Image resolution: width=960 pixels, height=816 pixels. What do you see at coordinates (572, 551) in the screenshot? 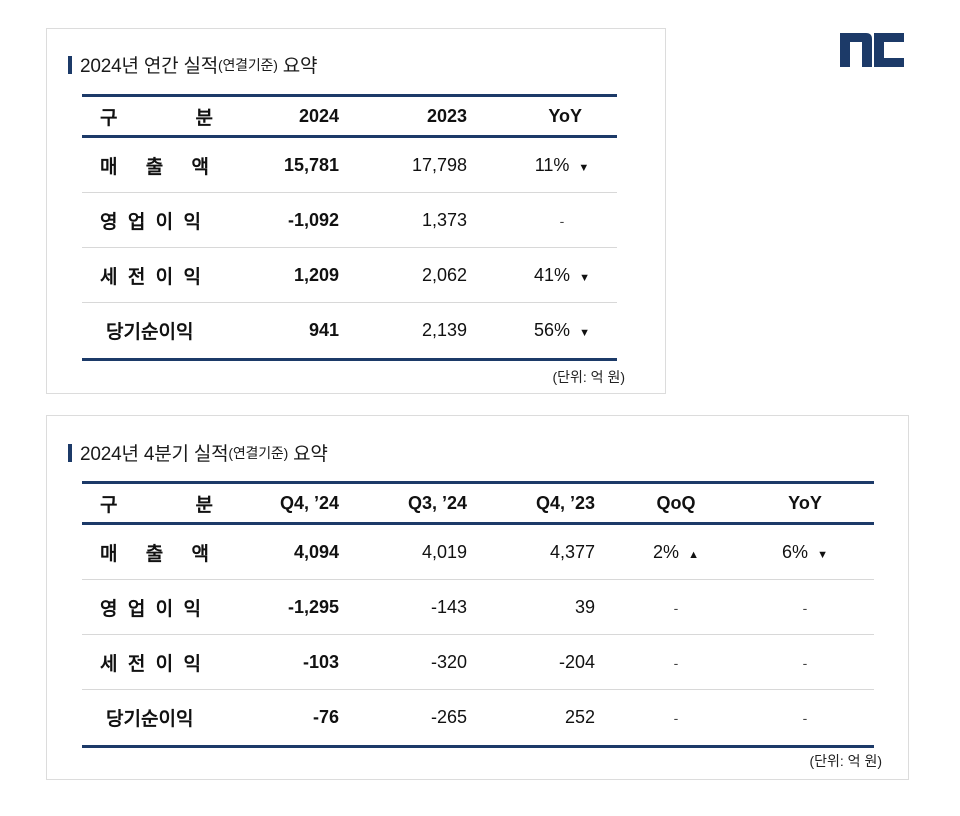
I see `value-q4-23: 4,377` at bounding box center [572, 551].